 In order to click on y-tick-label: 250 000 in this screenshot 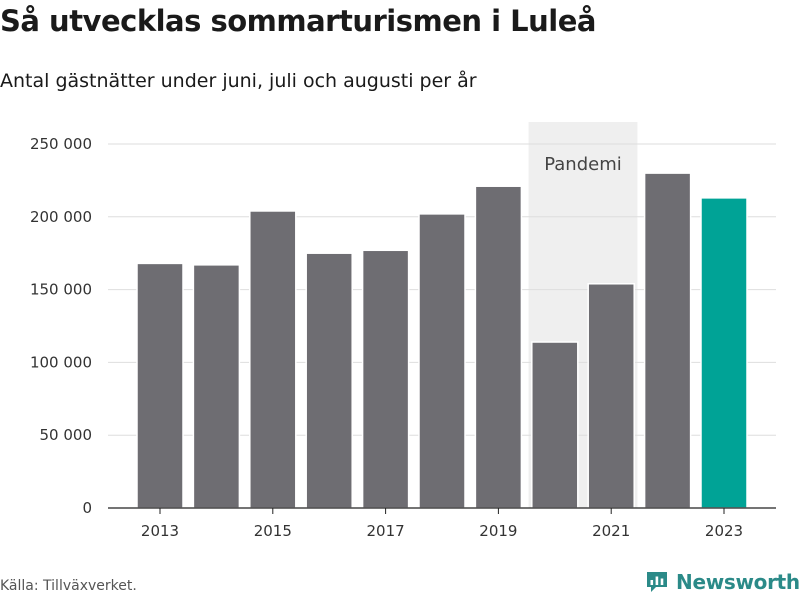, I will do `click(61, 144)`.